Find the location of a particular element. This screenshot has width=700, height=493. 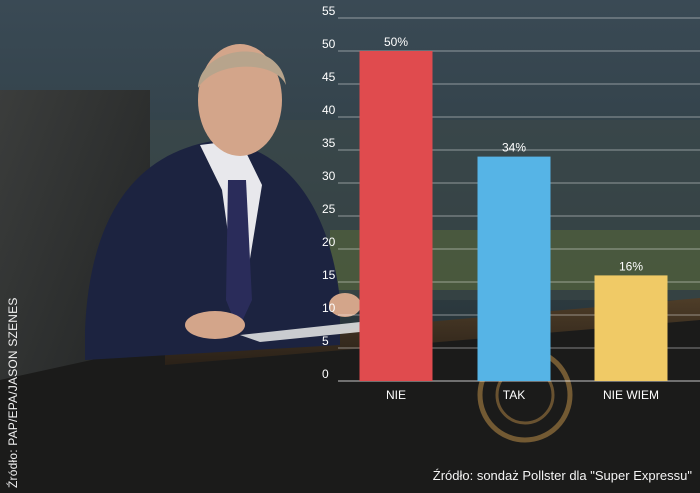

y-tick-label: 15 is located at coordinates (329, 275).